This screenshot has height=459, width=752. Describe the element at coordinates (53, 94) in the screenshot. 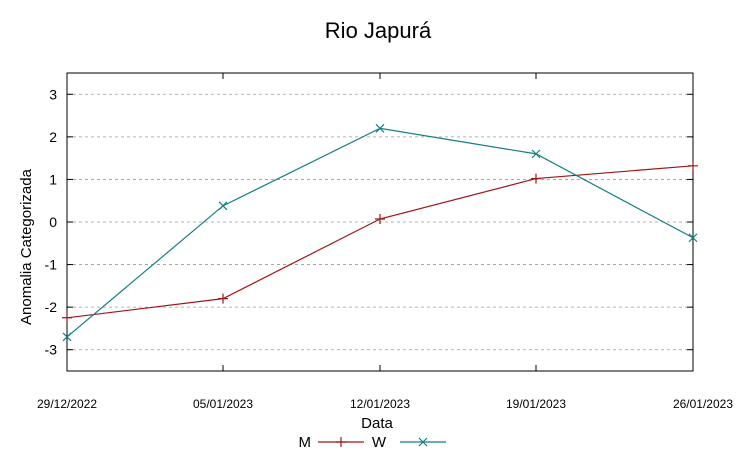

I see `y-tick-label: 3` at that location.